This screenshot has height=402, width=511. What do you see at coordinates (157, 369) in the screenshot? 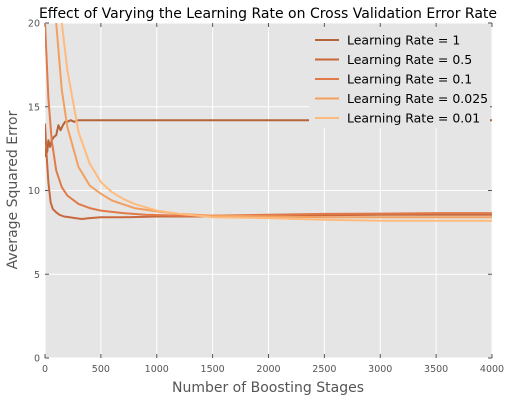
I see `x-tick-label: 1000` at bounding box center [157, 369].